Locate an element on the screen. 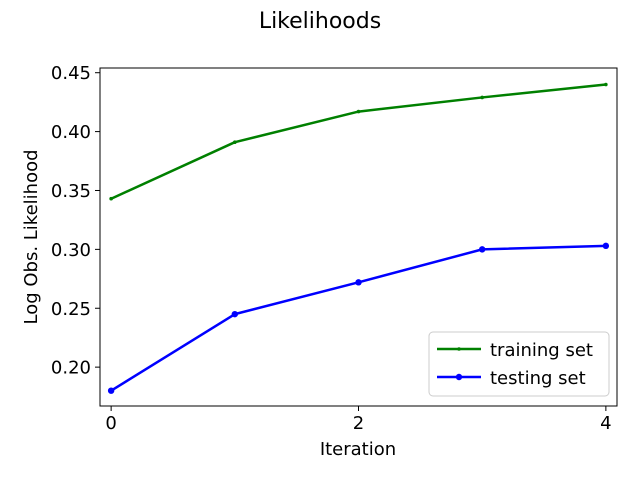 This screenshot has height=480, width=640. y-tick-label: 0.40 is located at coordinates (71, 132).